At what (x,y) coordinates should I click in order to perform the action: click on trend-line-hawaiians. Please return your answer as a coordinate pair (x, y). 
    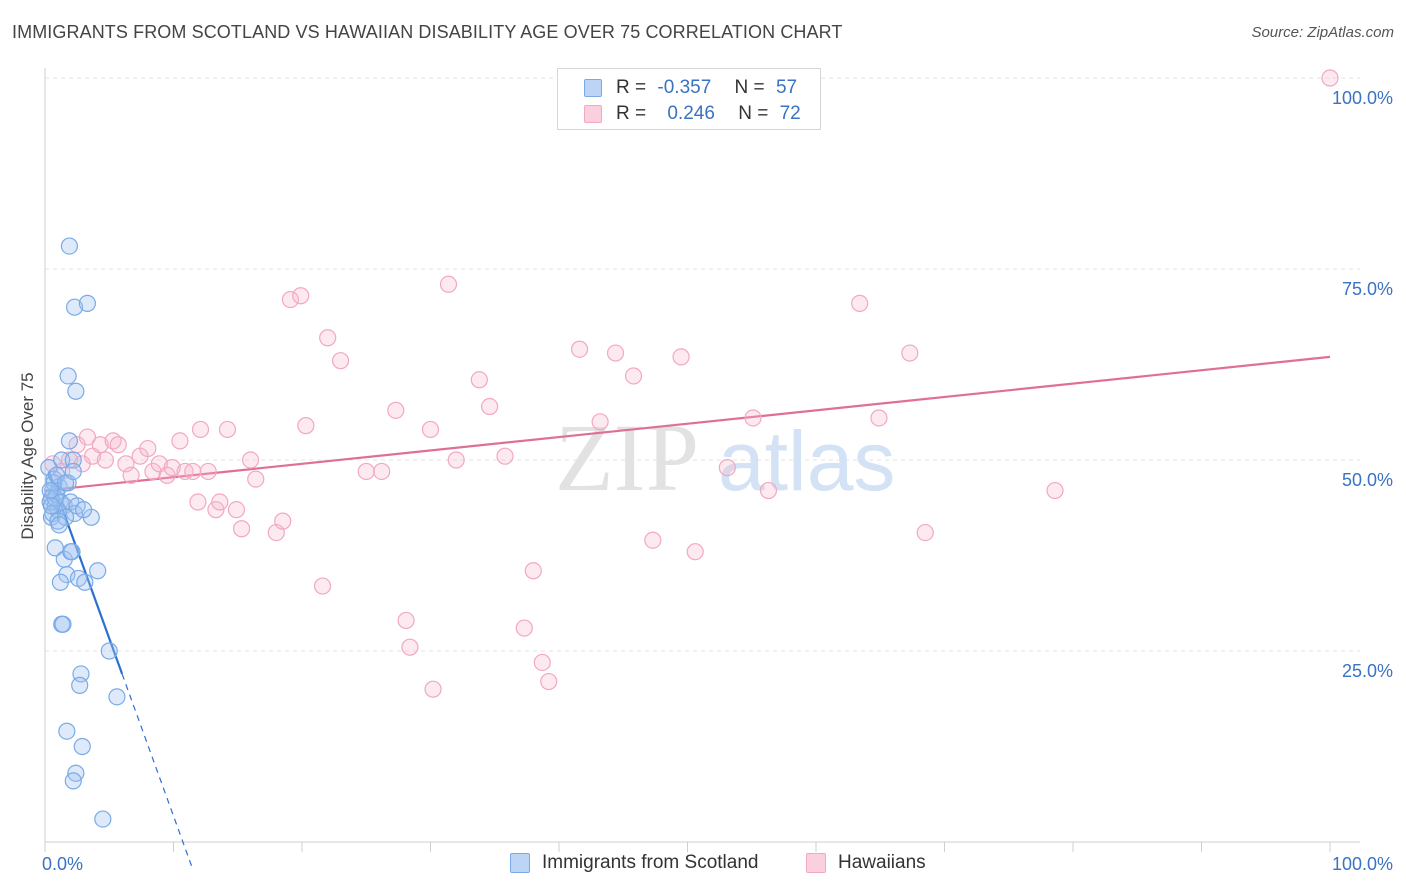
    Looking at the image, I should click on (687, 423).